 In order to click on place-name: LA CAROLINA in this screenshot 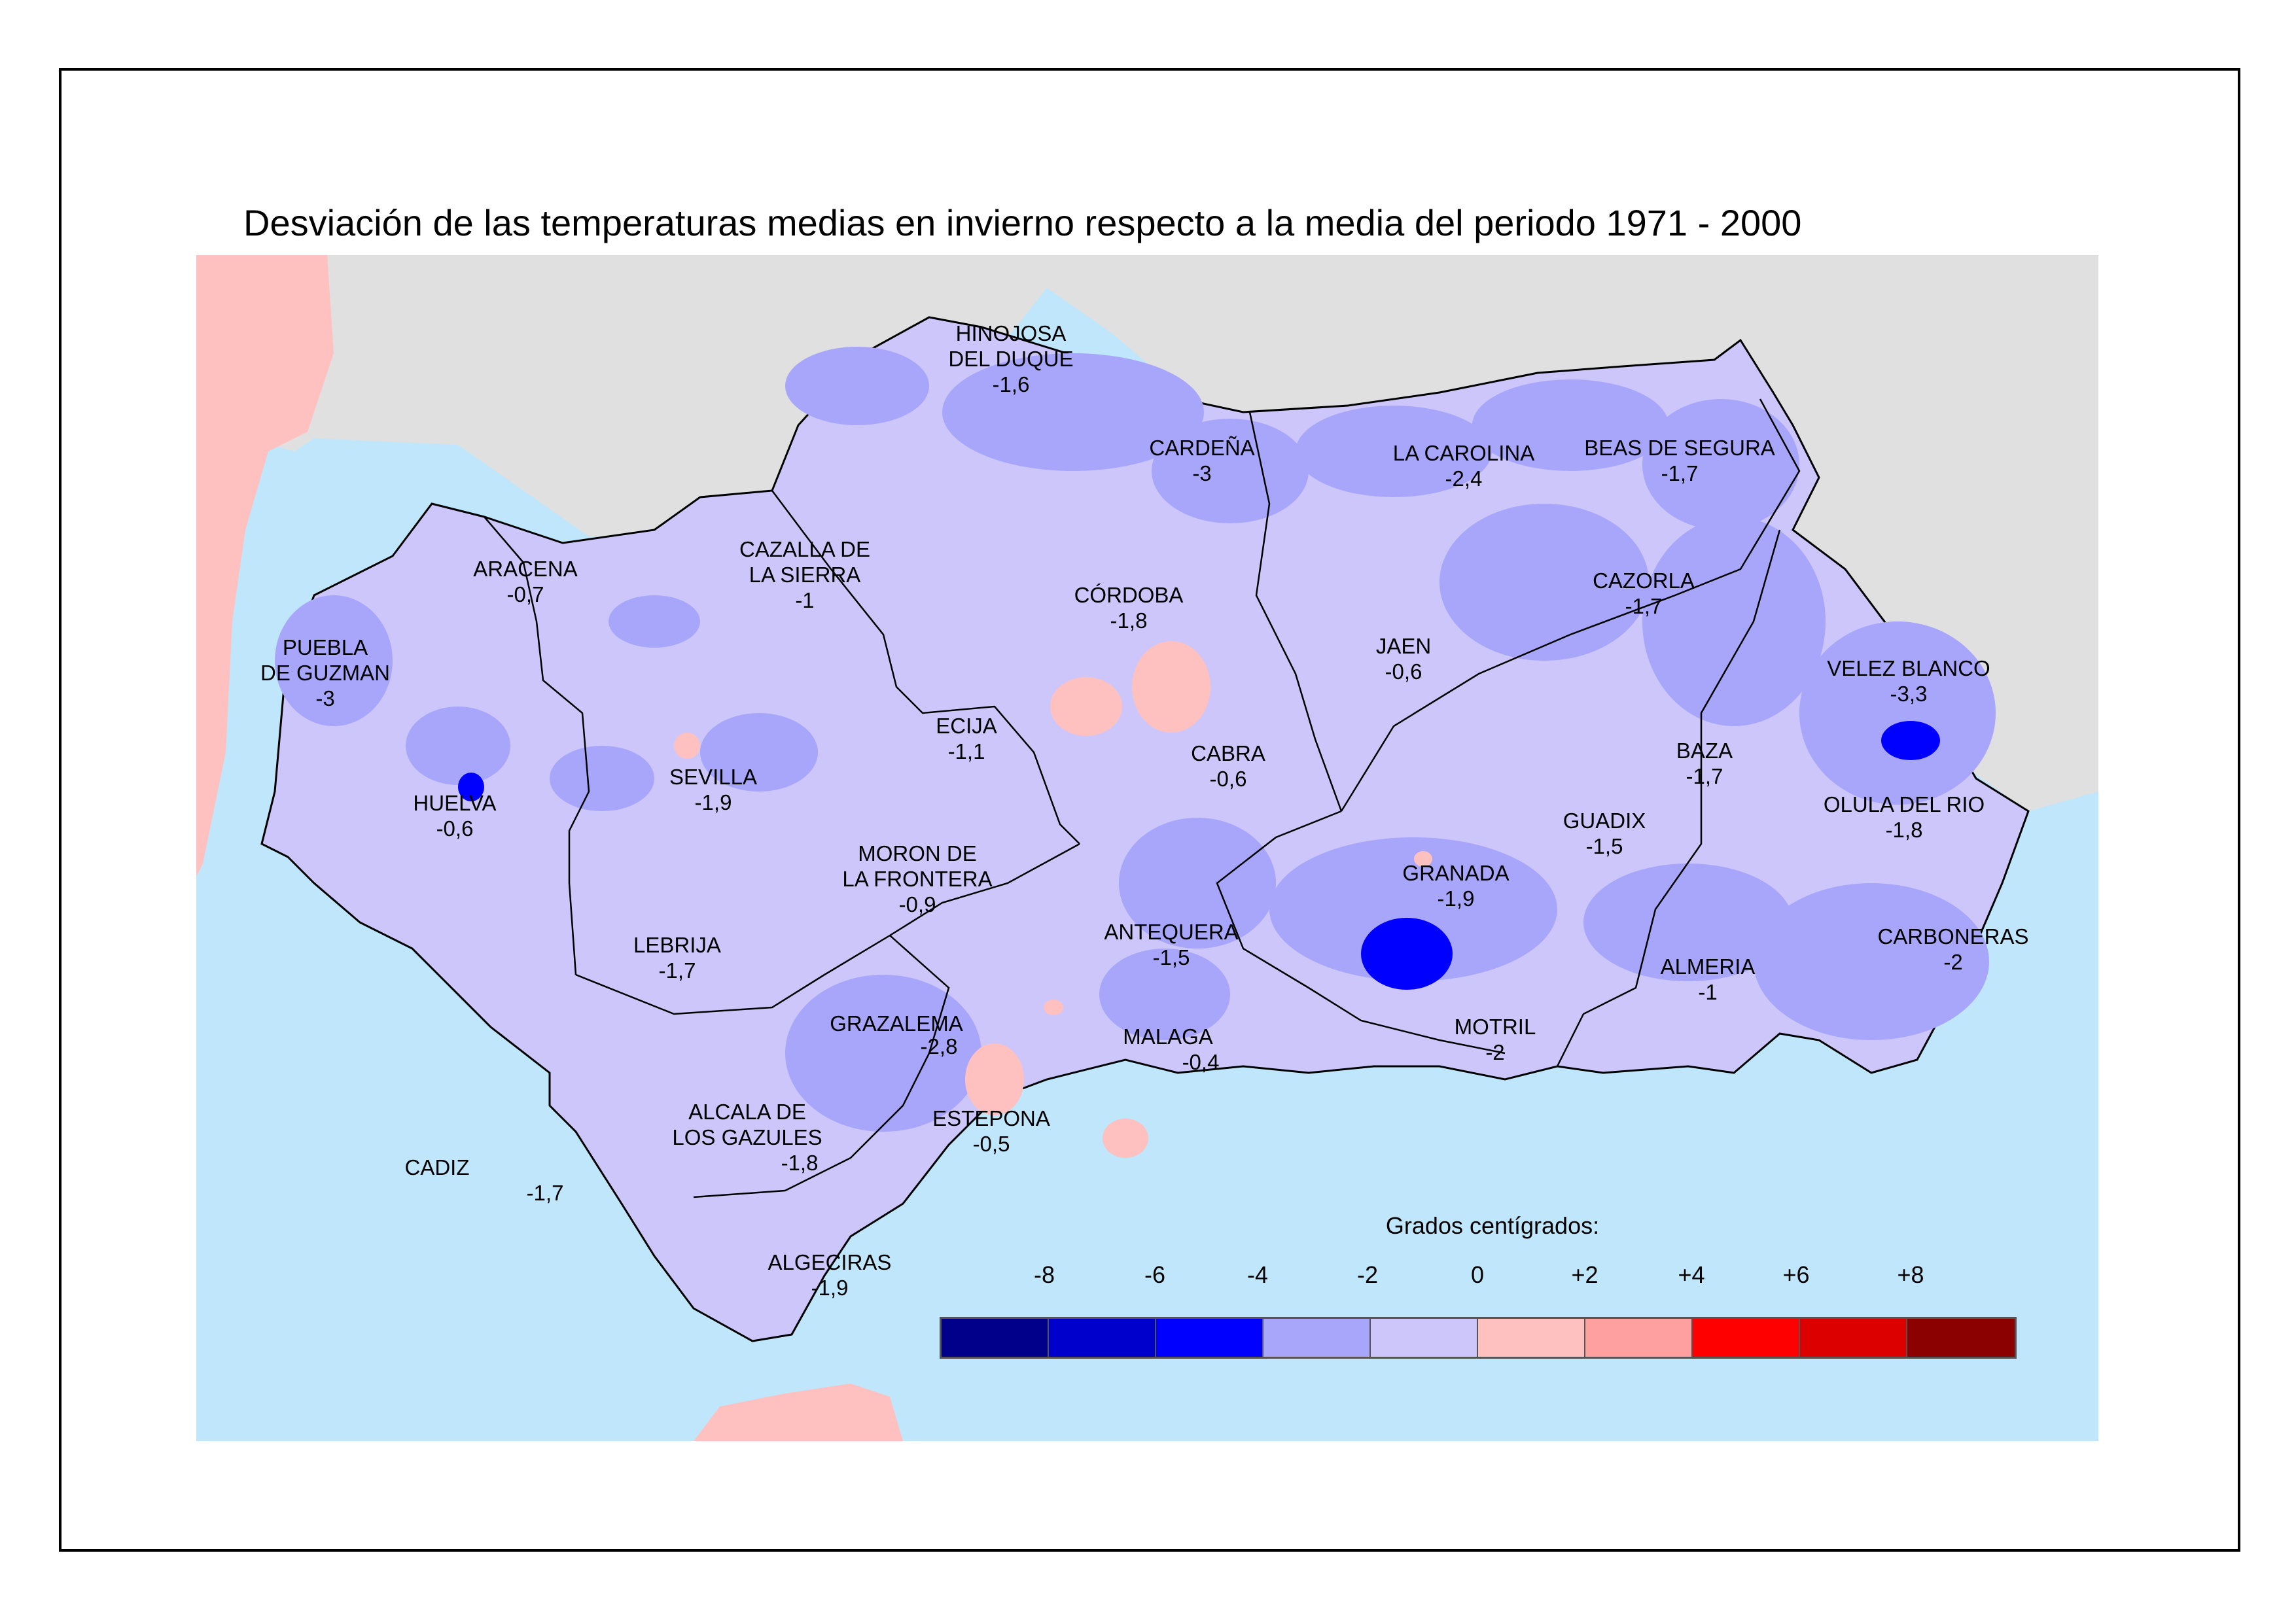, I will do `click(1464, 453)`.